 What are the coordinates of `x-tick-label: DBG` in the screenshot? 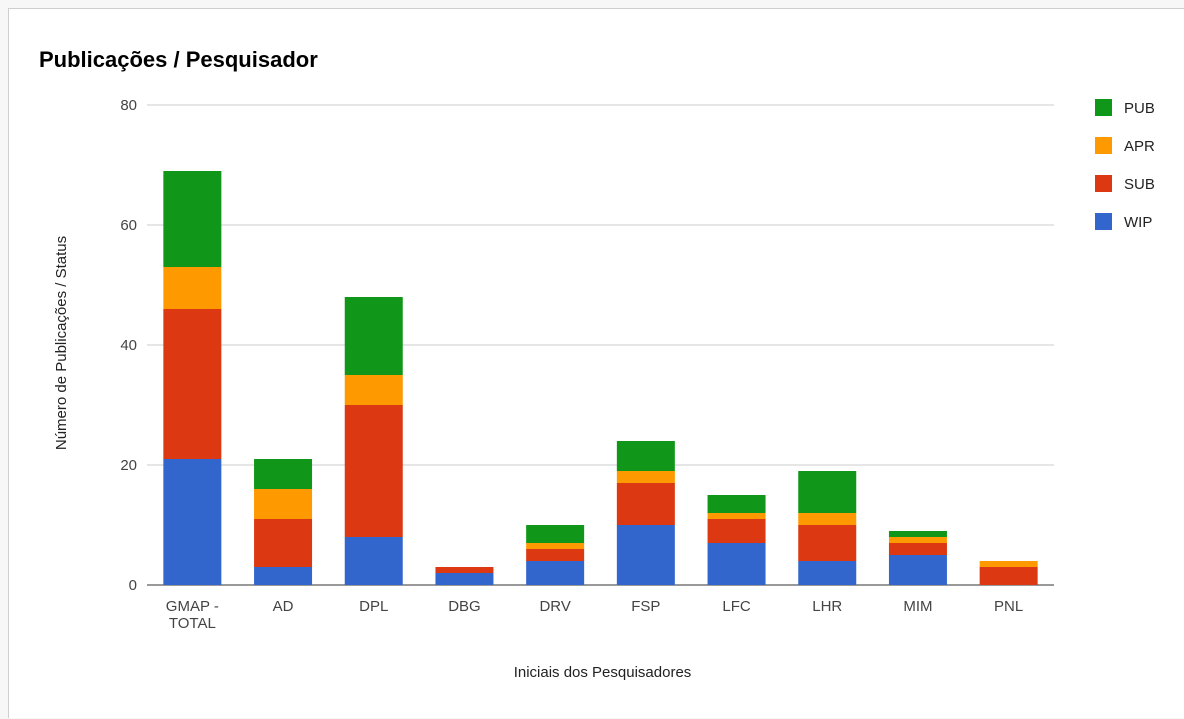 It's located at (464, 606).